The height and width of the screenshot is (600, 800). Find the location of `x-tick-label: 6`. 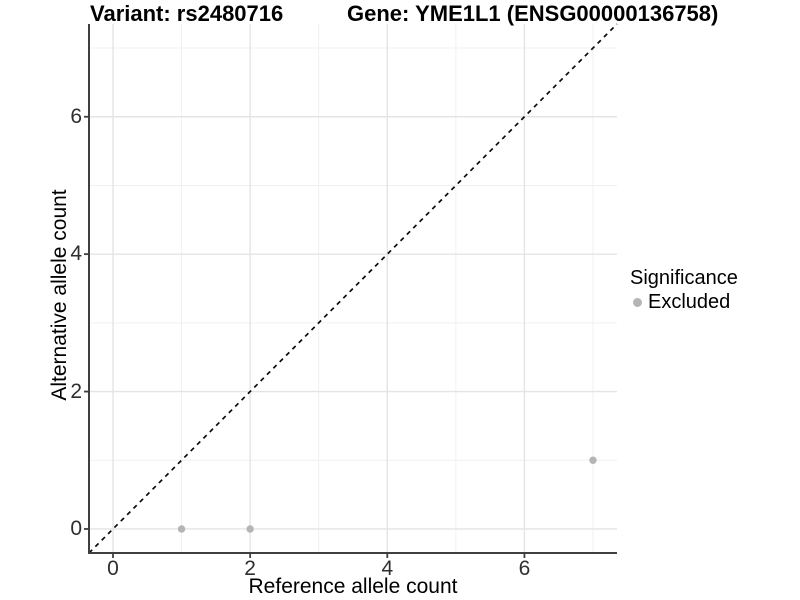

x-tick-label: 6 is located at coordinates (524, 568).